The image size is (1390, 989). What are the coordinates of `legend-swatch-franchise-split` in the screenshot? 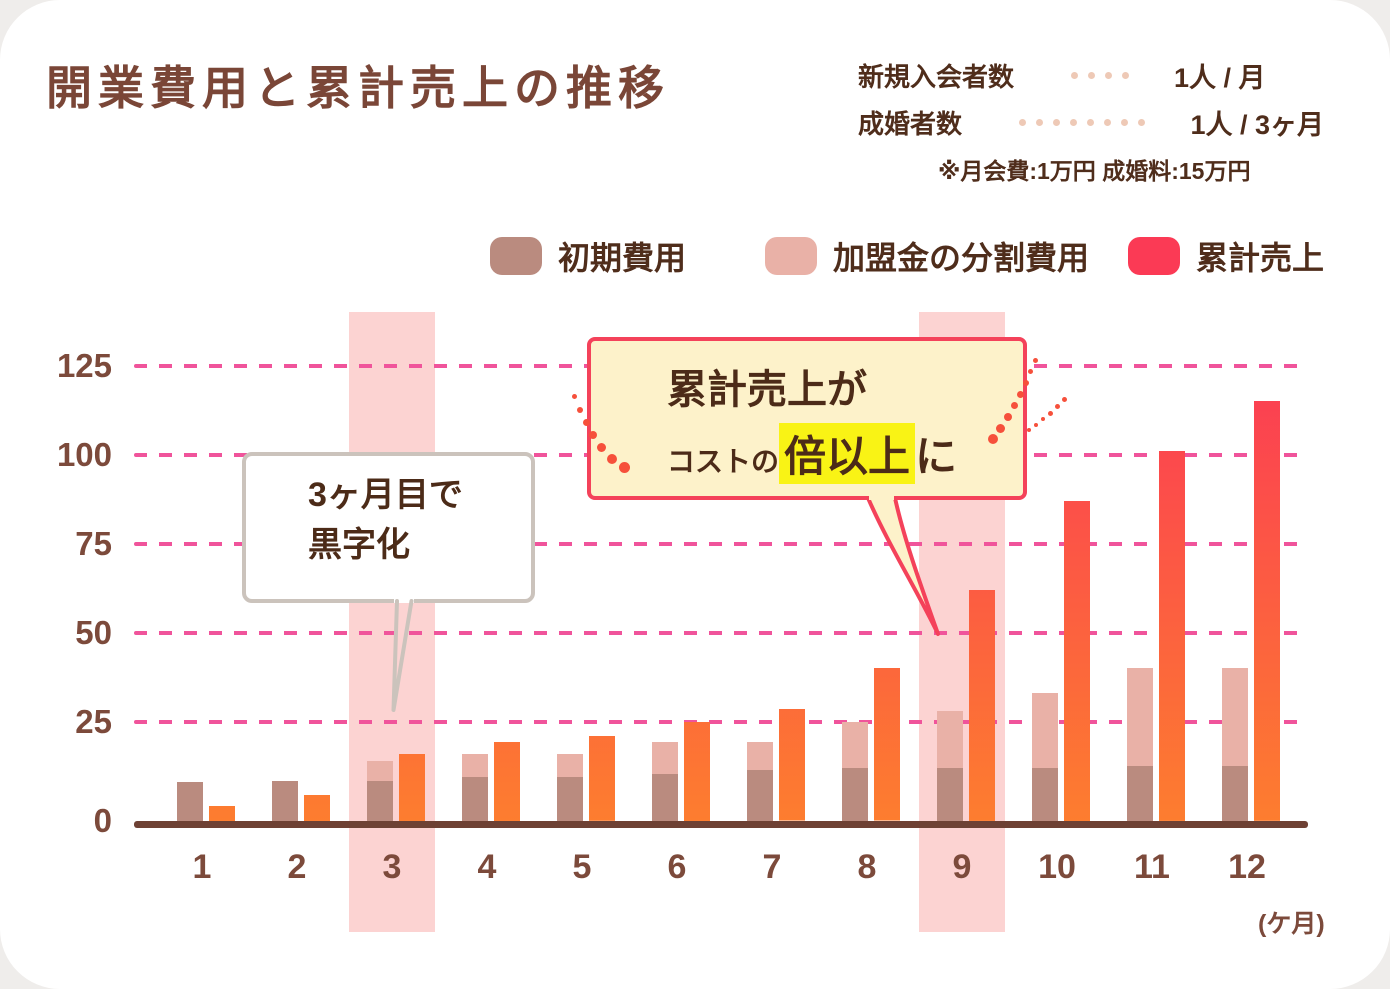 It's located at (791, 256).